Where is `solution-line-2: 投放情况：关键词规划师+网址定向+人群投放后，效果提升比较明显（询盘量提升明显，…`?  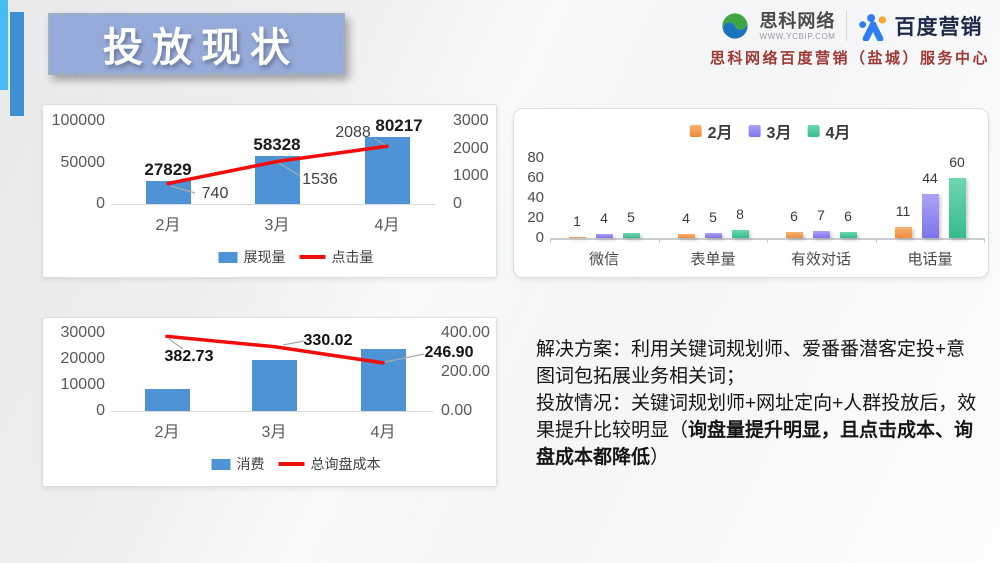
solution-line-2: 投放情况：关键词规划师+网址定向+人群投放后，效果提升比较明显（询盘量提升明显，… is located at coordinates (760, 430).